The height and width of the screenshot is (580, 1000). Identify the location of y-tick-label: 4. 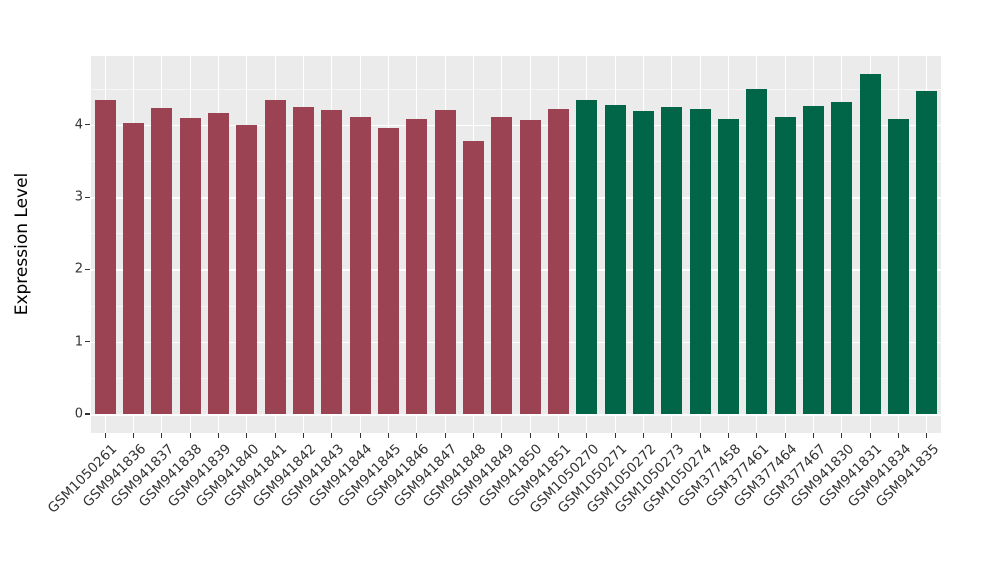
(78, 125).